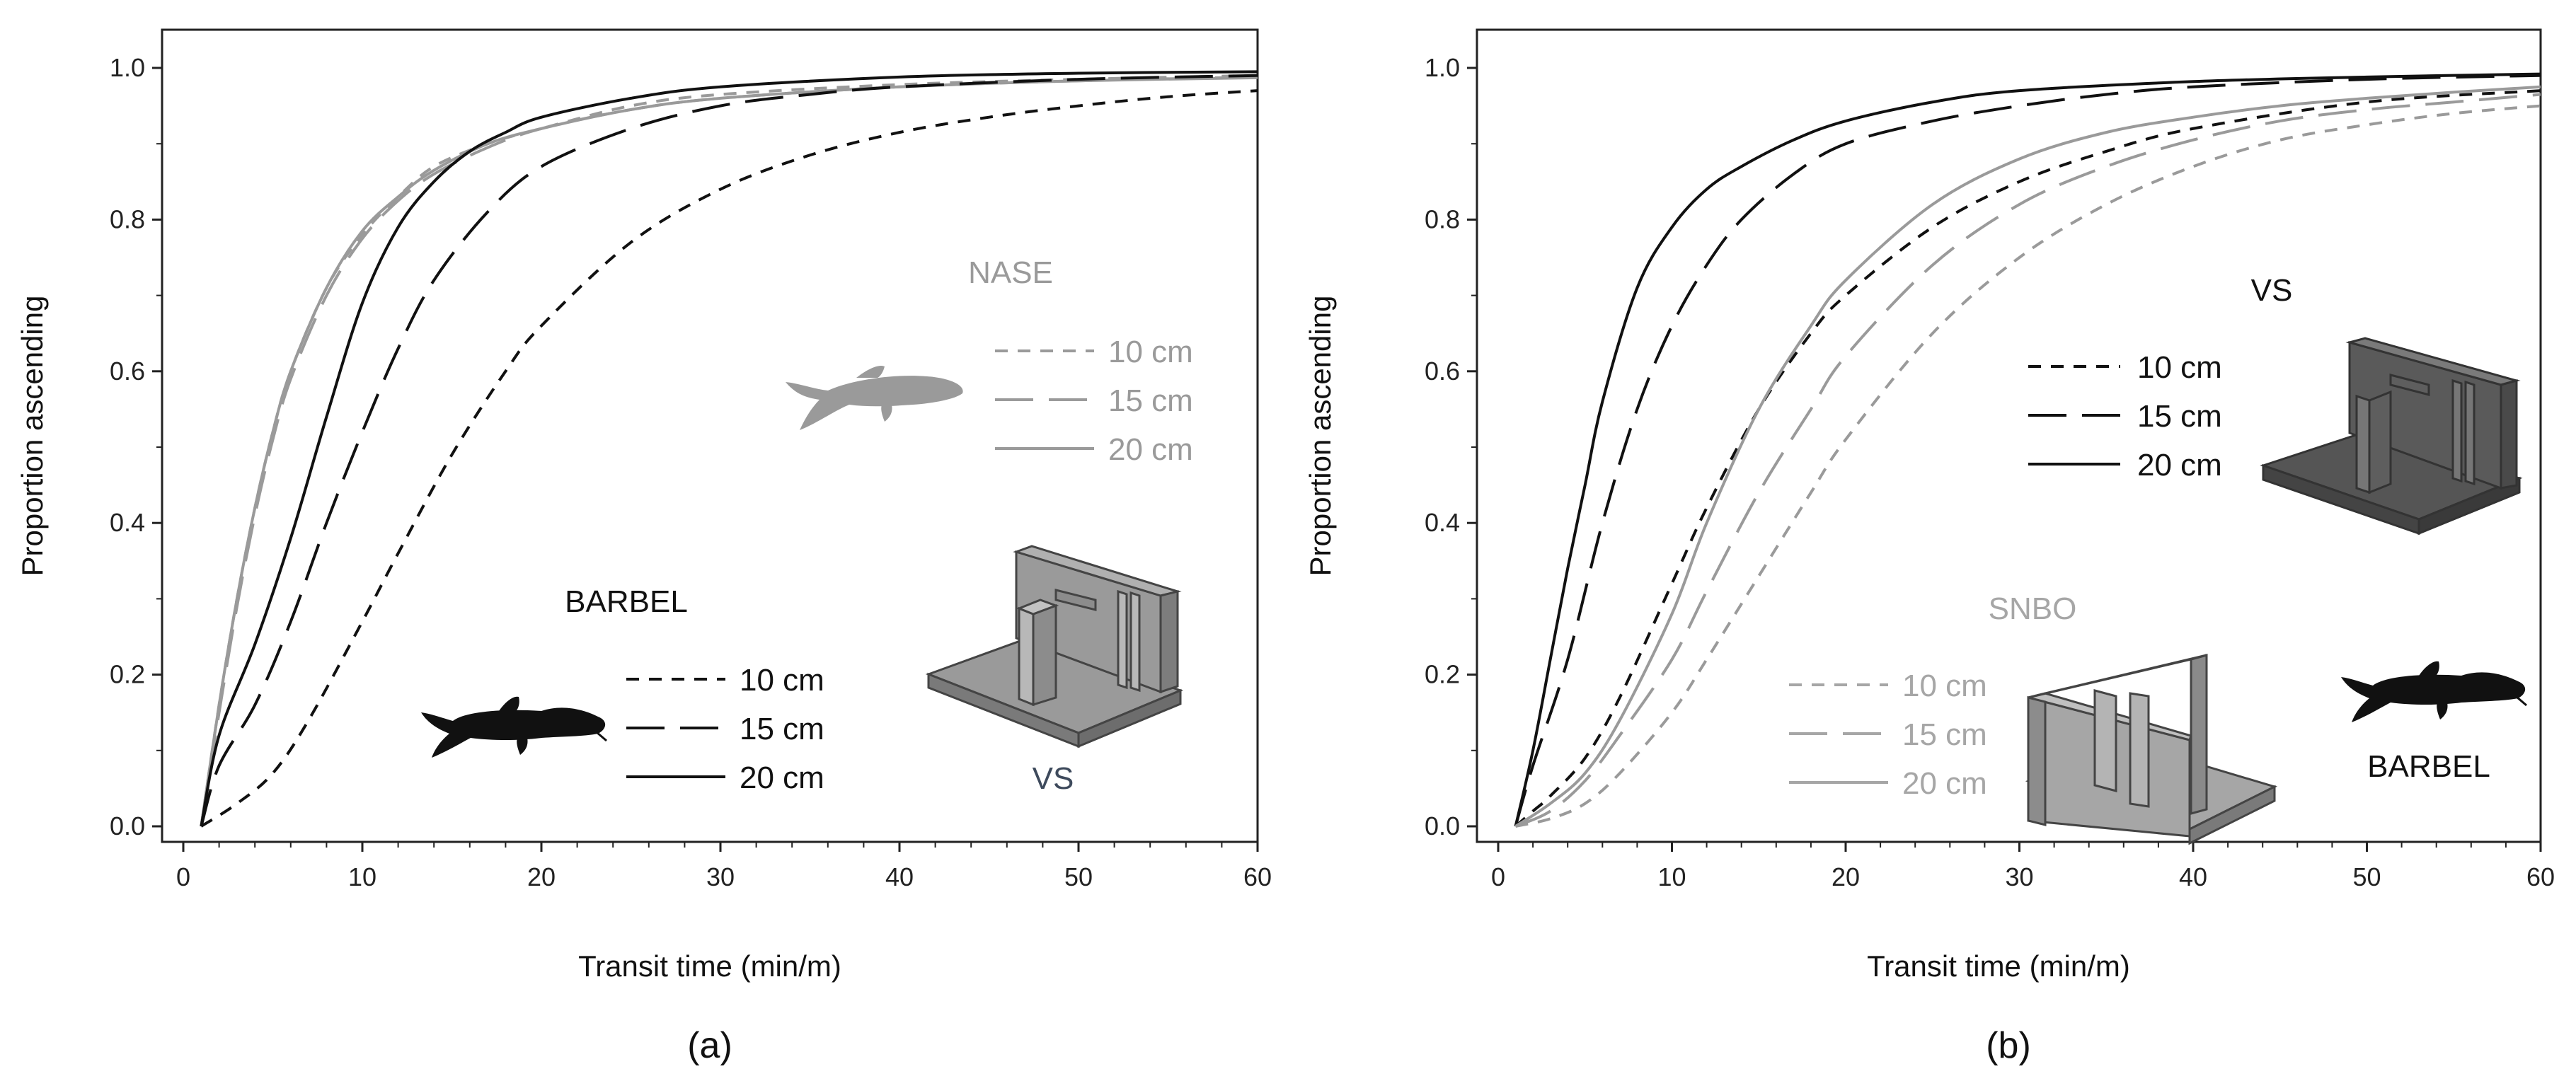 This screenshot has height=1081, width=2576. What do you see at coordinates (725, 729) in the screenshot?
I see `legend-barbel-a: 10 cm 15 cm 20 cm` at bounding box center [725, 729].